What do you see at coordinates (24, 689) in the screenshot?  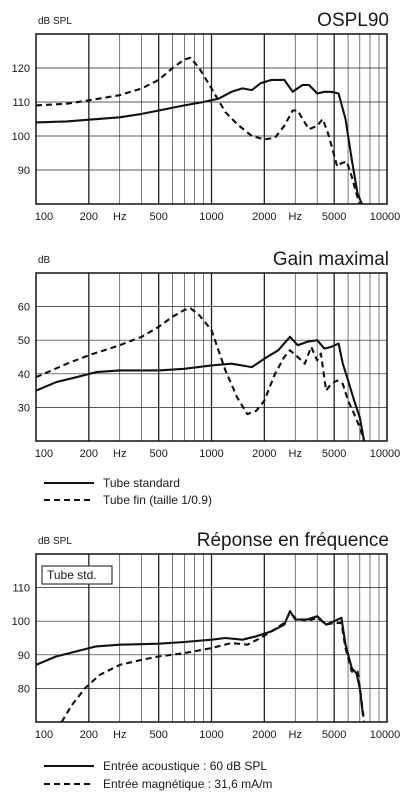 I see `y-tick-label: 80` at bounding box center [24, 689].